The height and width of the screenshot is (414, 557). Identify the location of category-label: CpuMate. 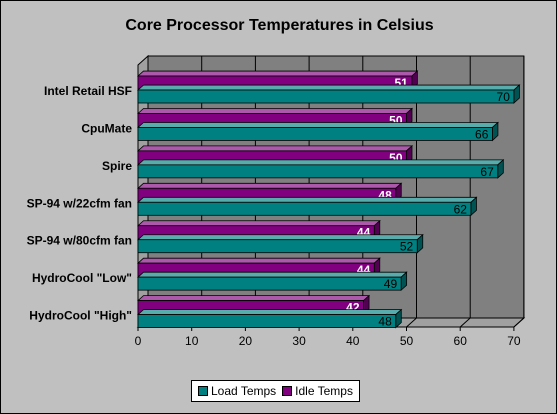
(106, 128).